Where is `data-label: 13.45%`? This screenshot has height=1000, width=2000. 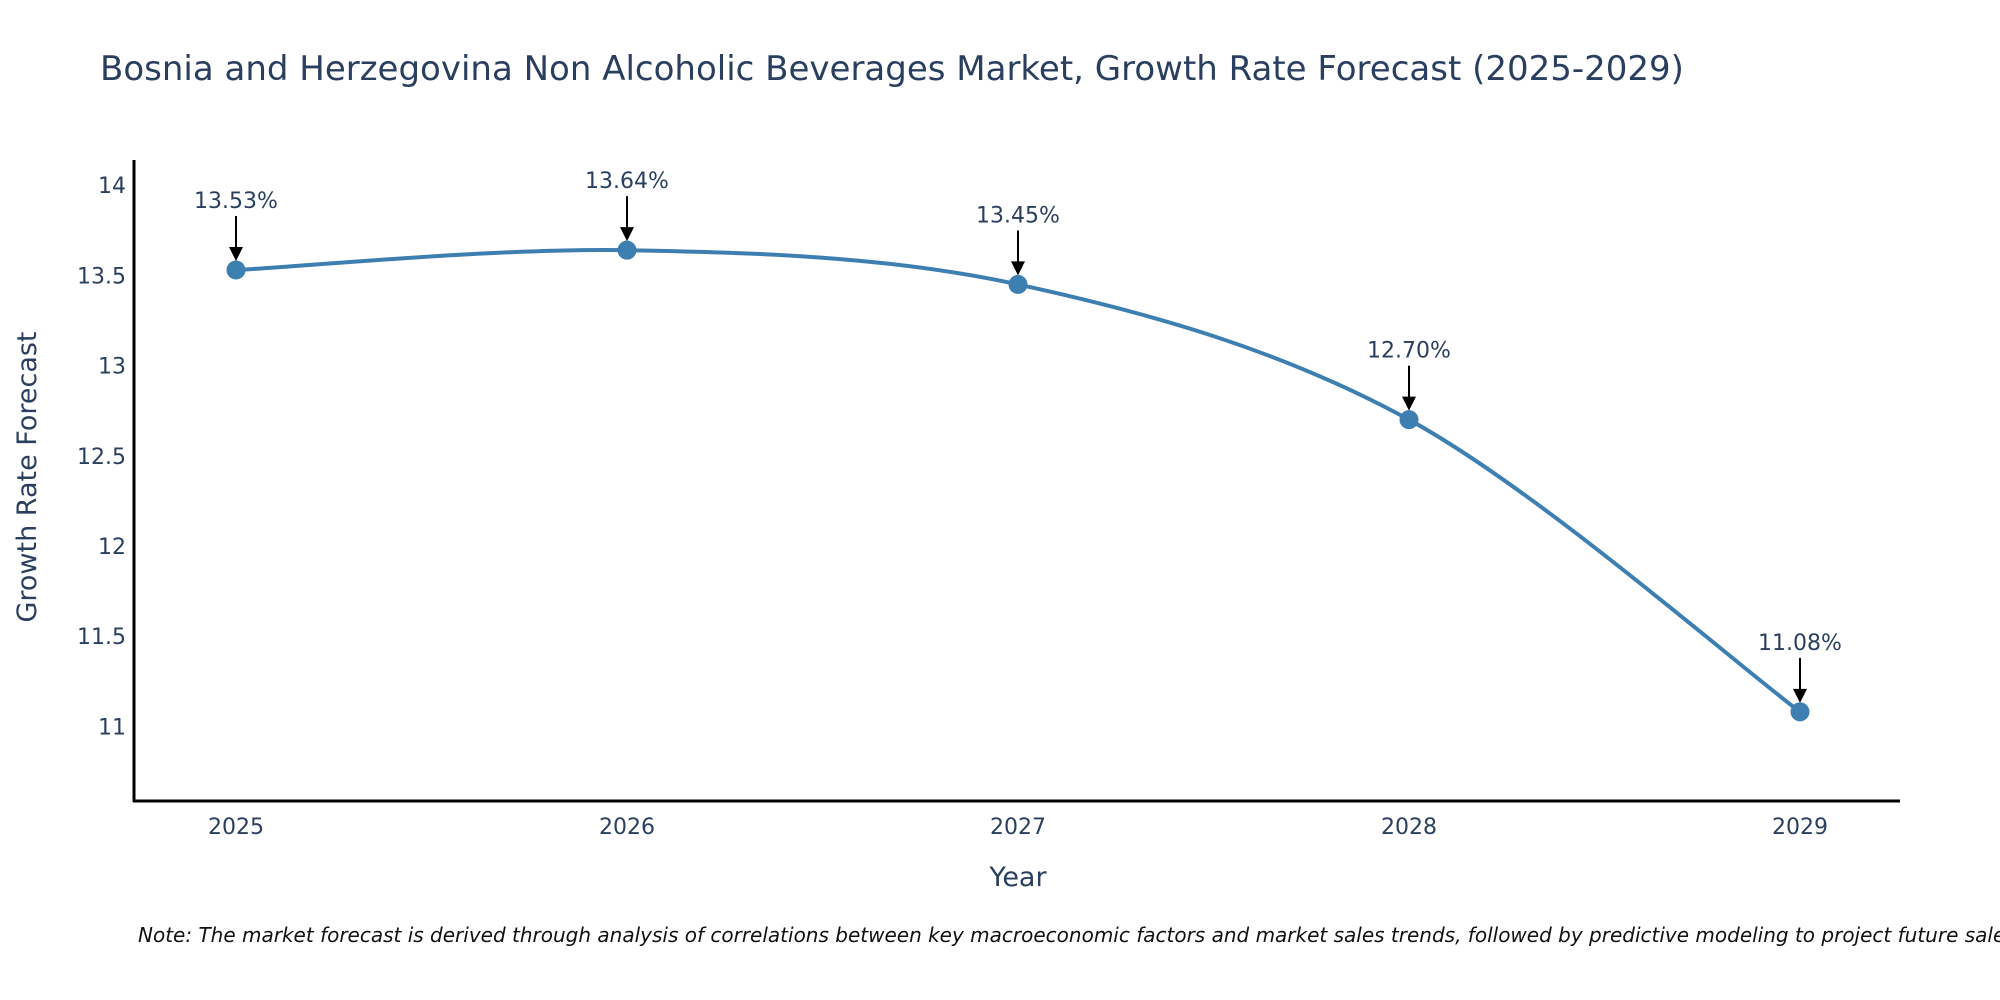
data-label: 13.45% is located at coordinates (1018, 215).